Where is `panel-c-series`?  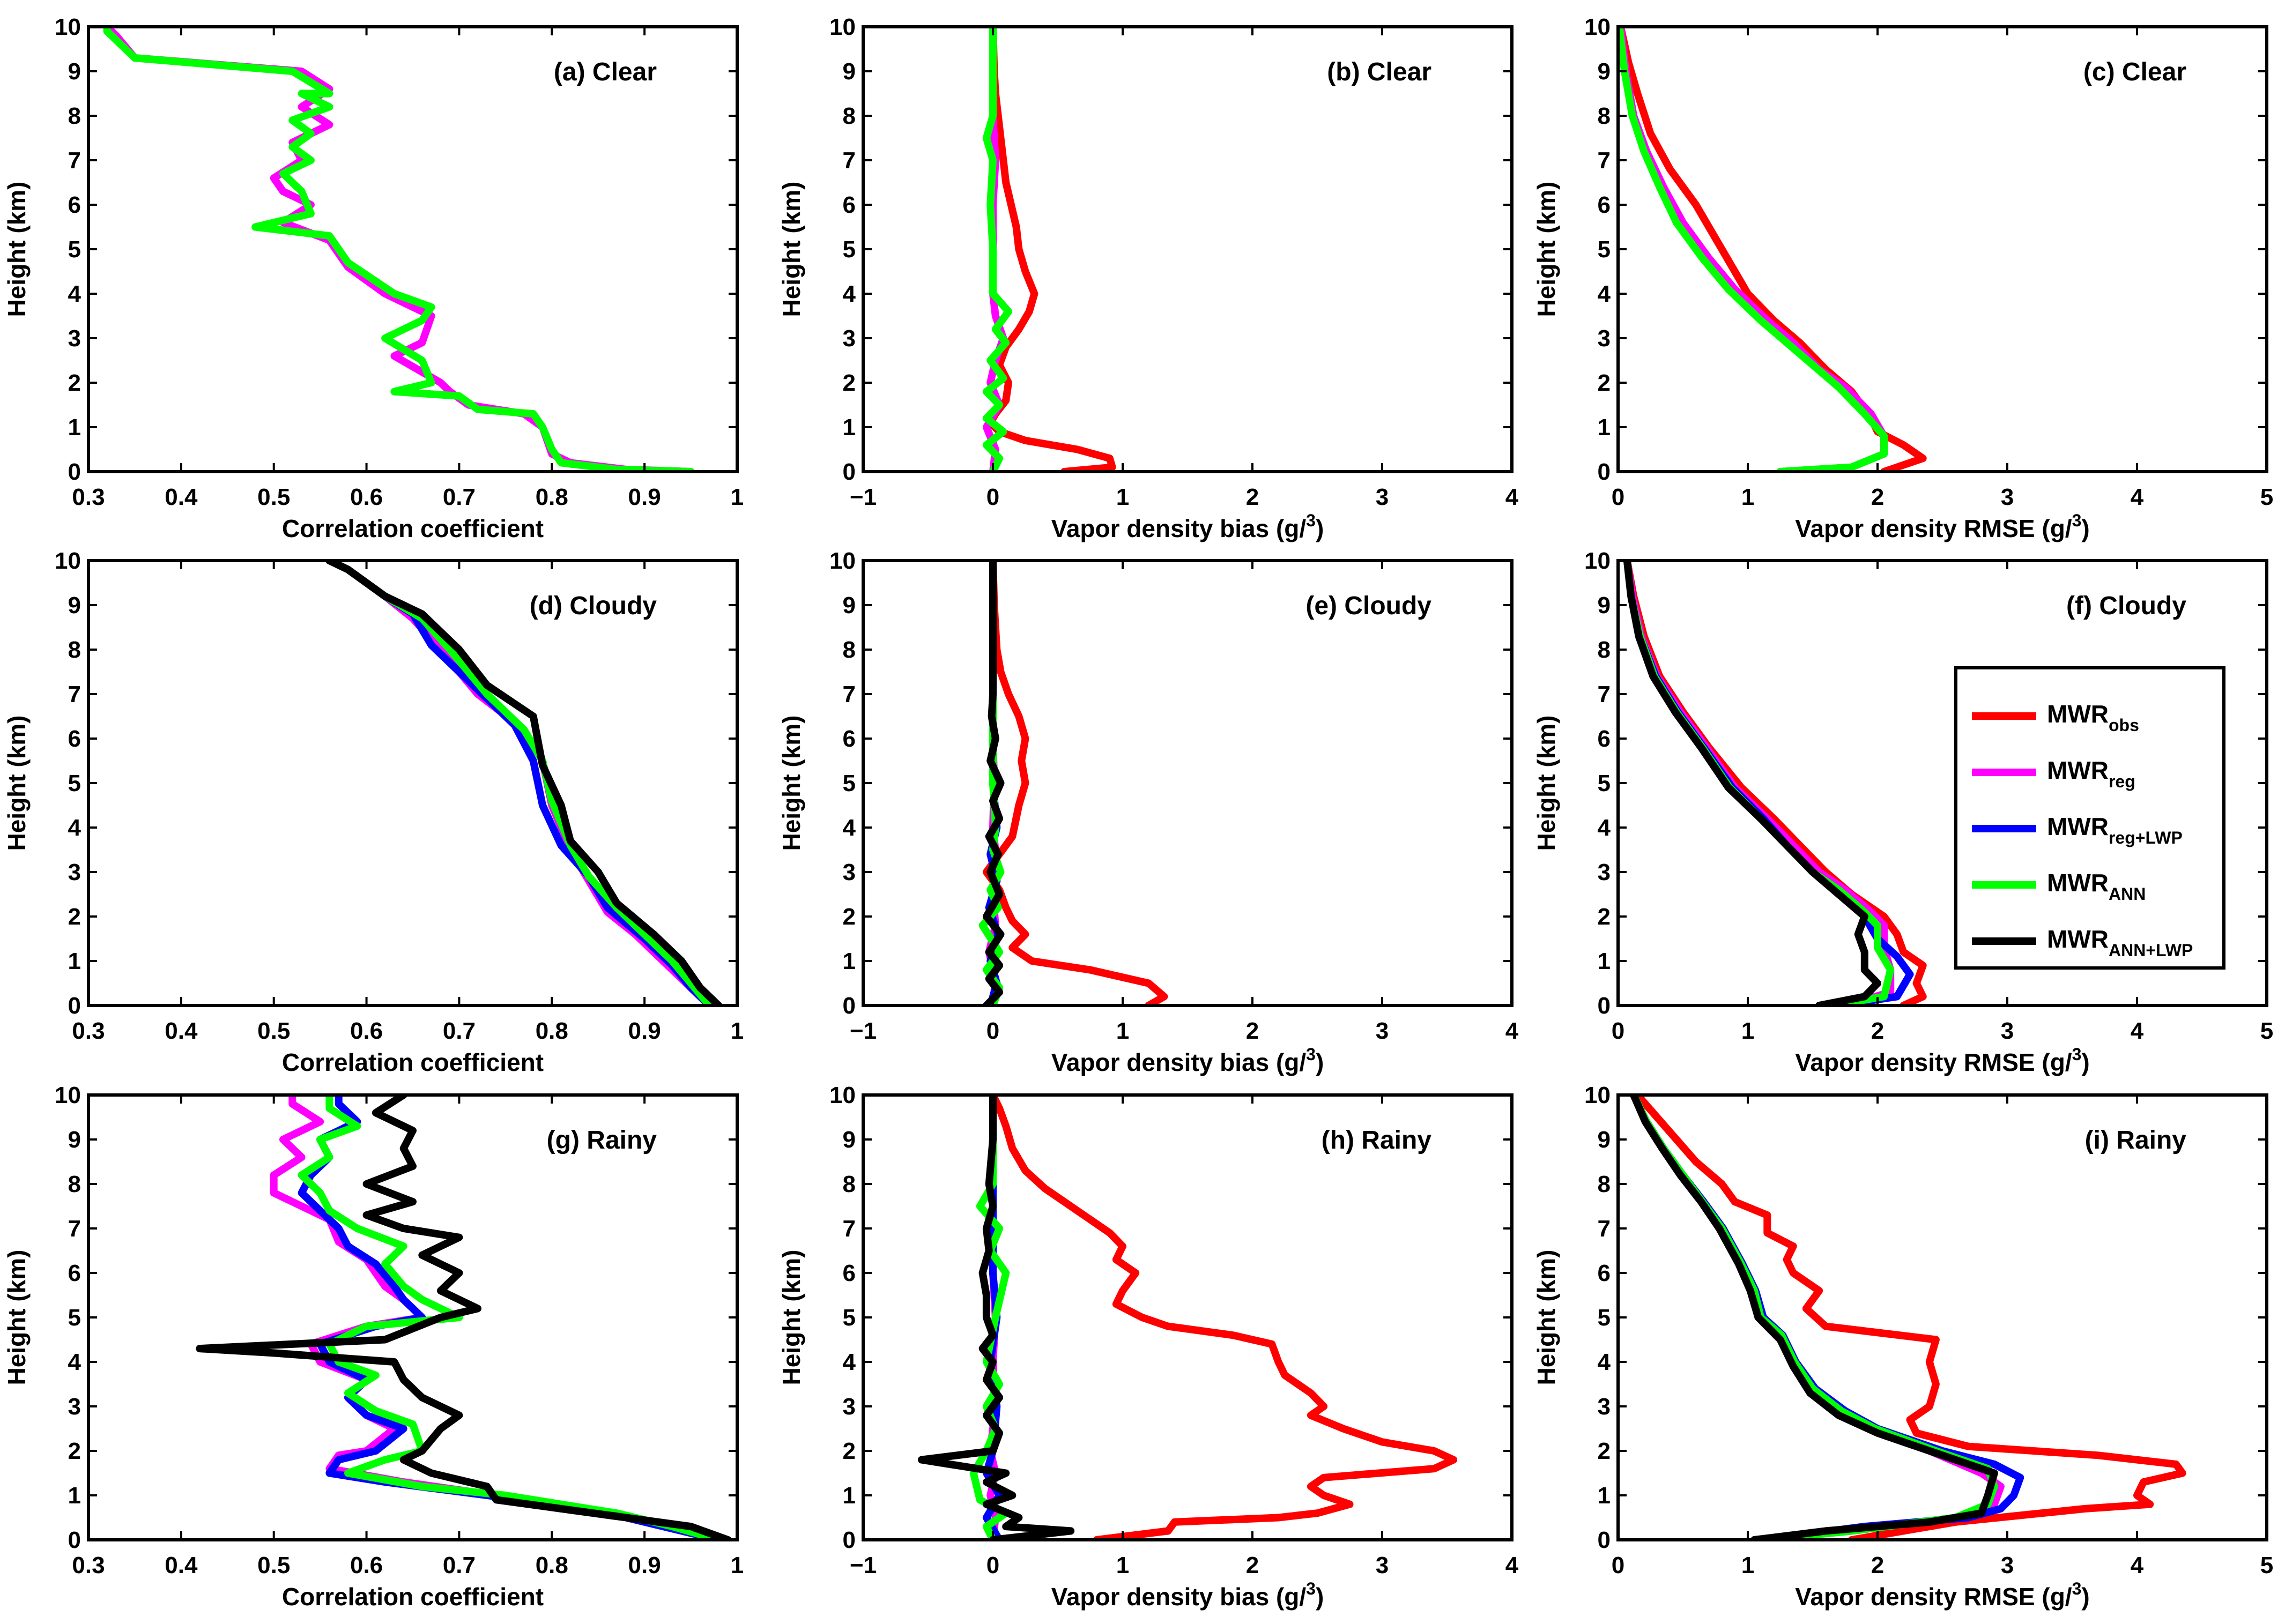
panel-c-series is located at coordinates (1772, 249).